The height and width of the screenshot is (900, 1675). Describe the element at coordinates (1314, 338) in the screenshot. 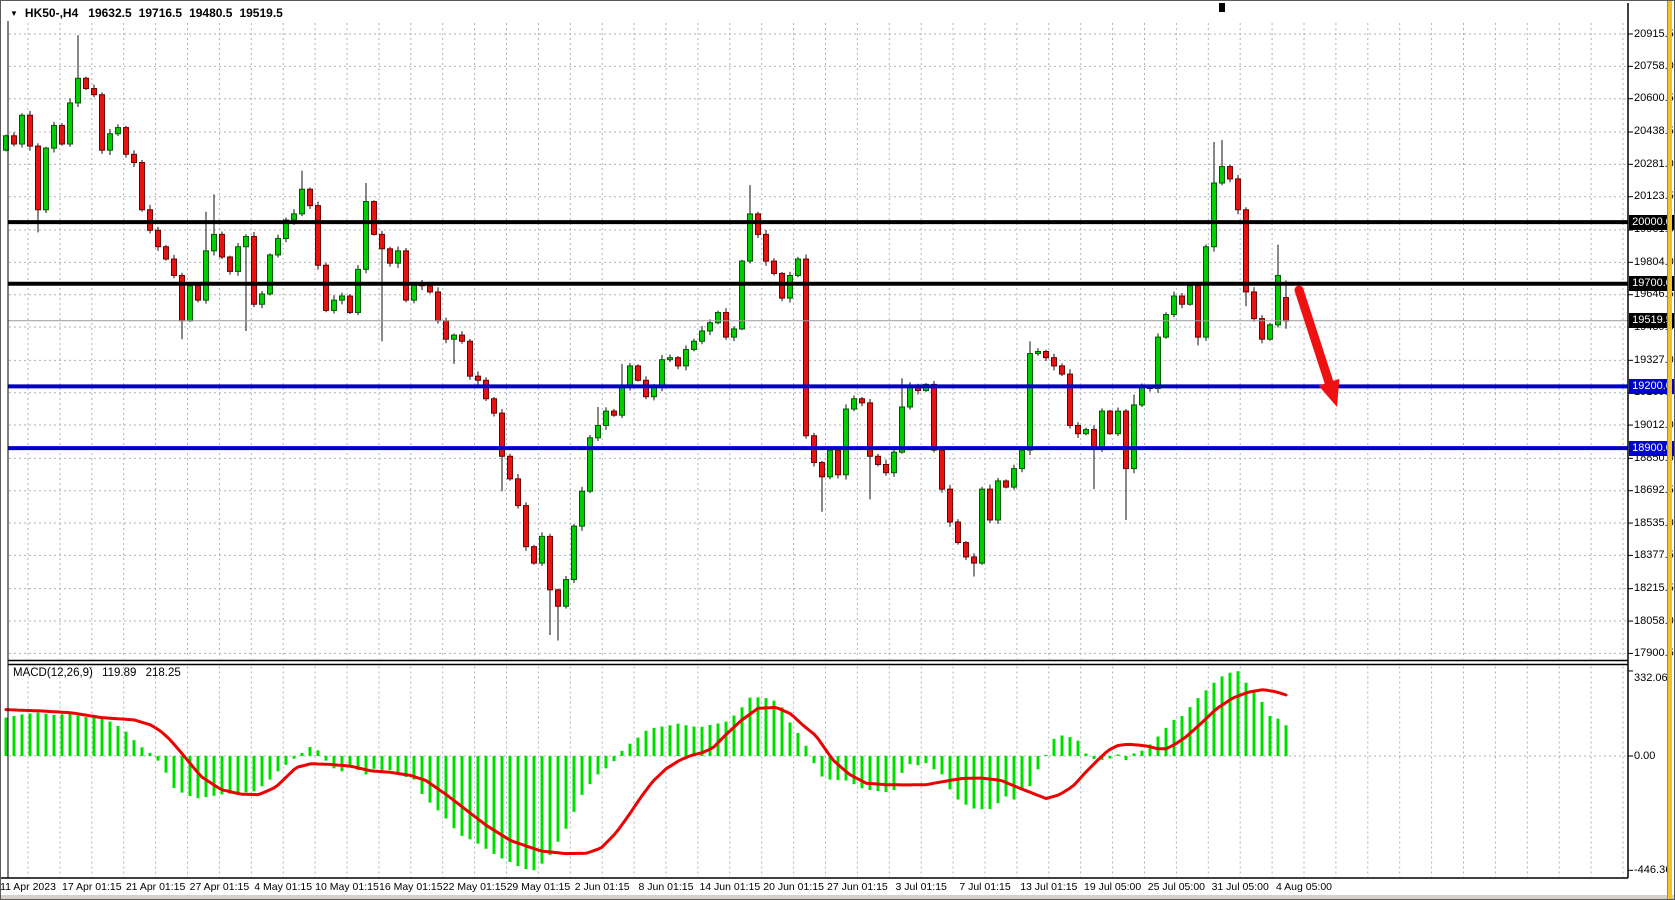

I see `annotation-arrow-shaft` at that location.